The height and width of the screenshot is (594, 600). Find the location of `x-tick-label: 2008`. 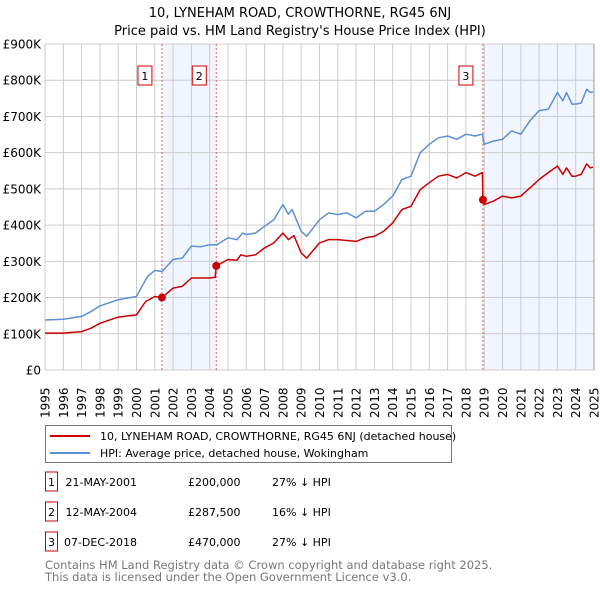

x-tick-label: 2008 is located at coordinates (283, 402).